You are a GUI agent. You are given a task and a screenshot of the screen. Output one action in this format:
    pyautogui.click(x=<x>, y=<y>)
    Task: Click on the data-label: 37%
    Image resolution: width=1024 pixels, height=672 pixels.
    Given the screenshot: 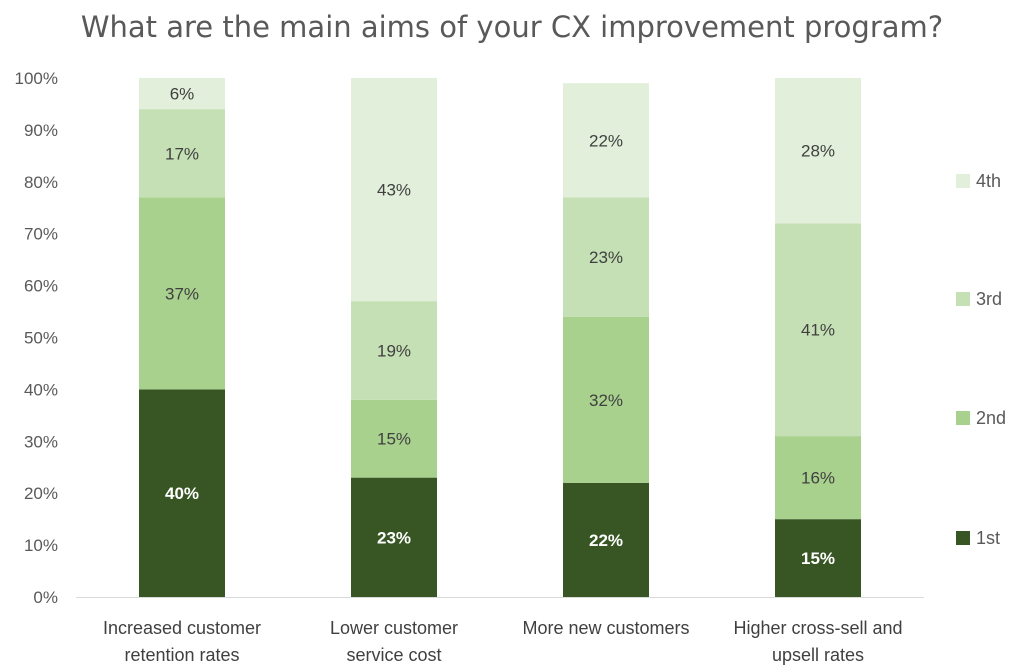 What is the action you would take?
    pyautogui.click(x=182, y=293)
    